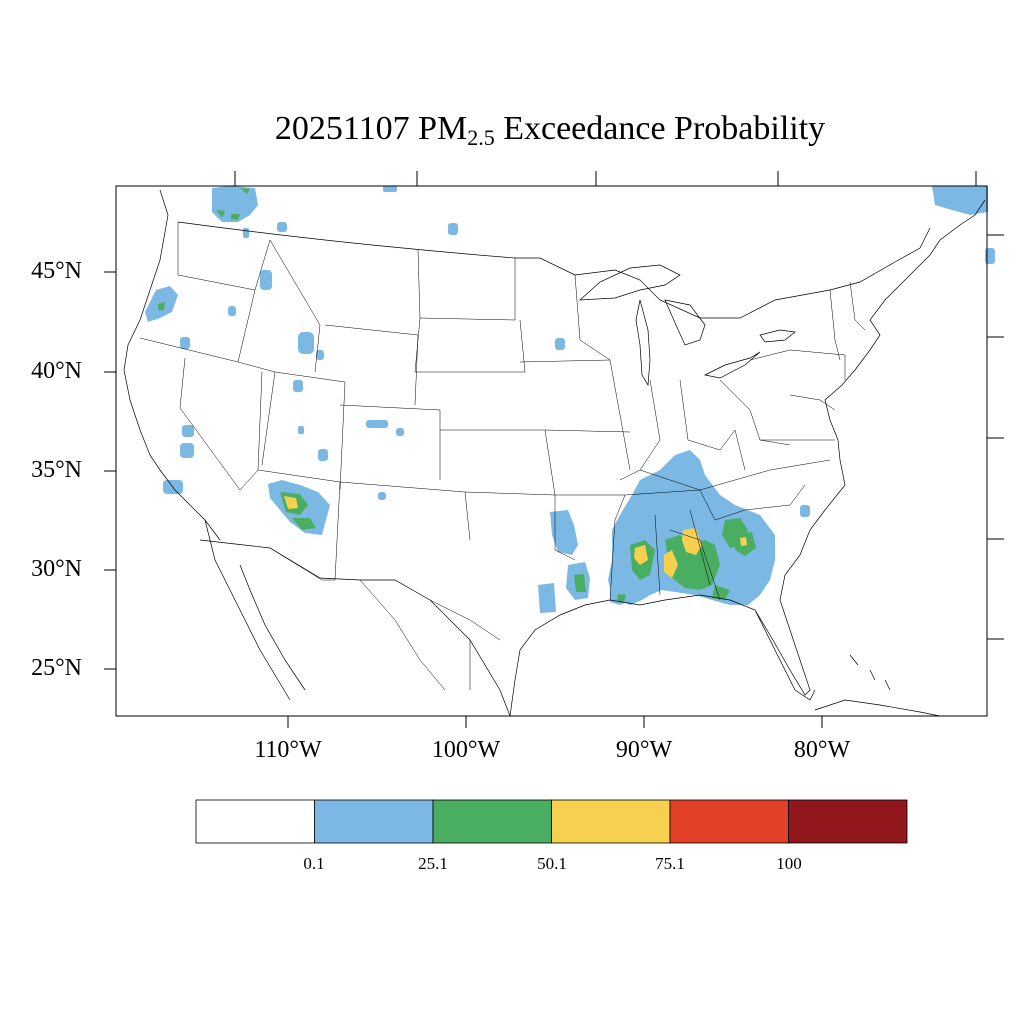 This screenshot has width=1024, height=1024. Describe the element at coordinates (732, 365) in the screenshot. I see `lake-erie` at that location.